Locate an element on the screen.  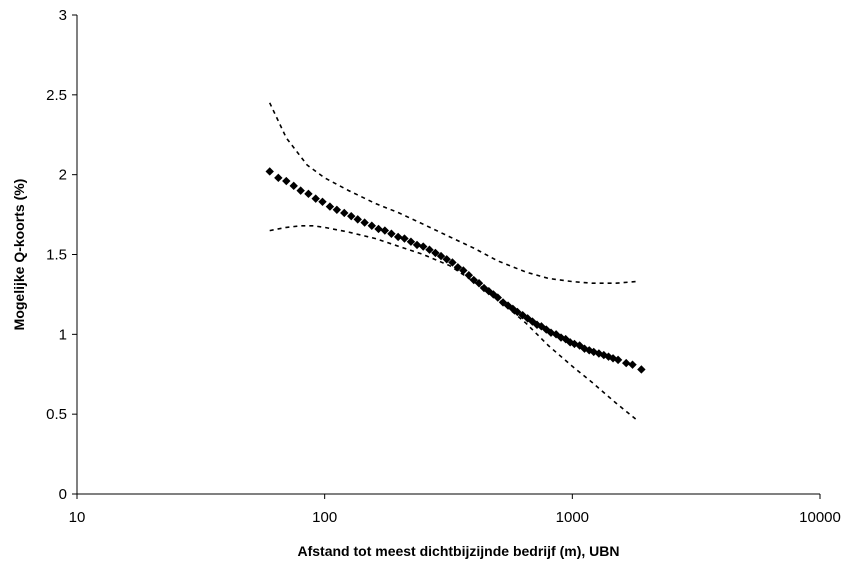
y-tick-label: 1.5 is located at coordinates (56, 255).